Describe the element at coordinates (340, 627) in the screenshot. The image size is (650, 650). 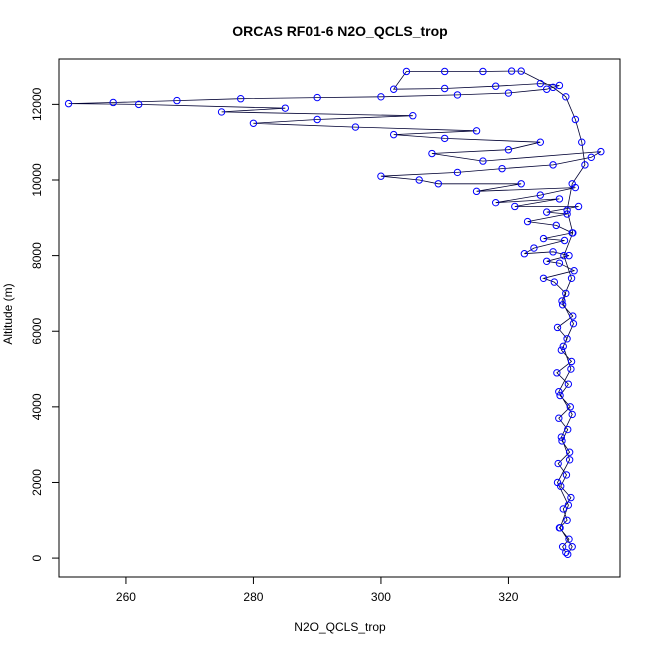
I see `x-axis-title: N2O_QCLS_trop` at that location.